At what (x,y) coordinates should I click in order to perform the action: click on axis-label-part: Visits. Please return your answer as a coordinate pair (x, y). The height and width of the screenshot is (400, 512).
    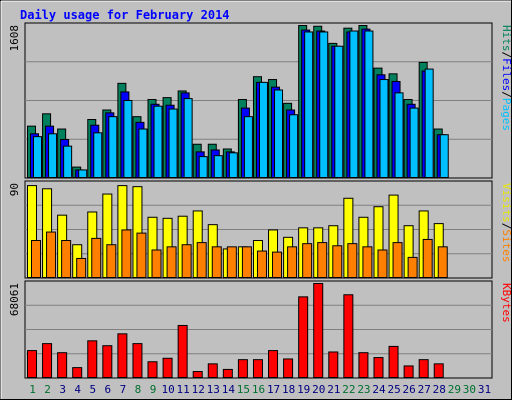
    Looking at the image, I should click on (506, 203).